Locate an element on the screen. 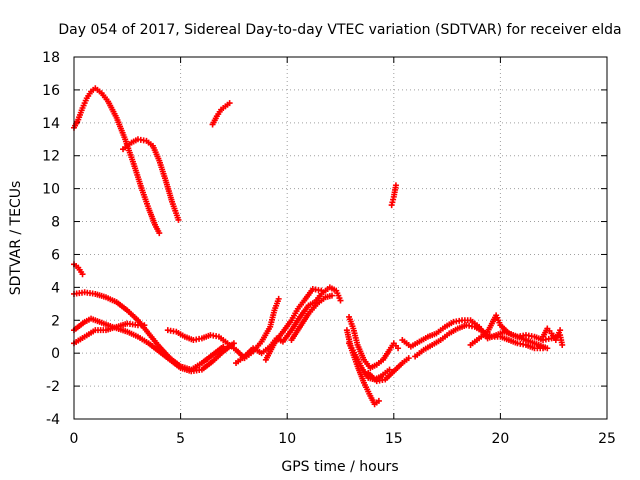  x-tick-label: 20 is located at coordinates (500, 439).